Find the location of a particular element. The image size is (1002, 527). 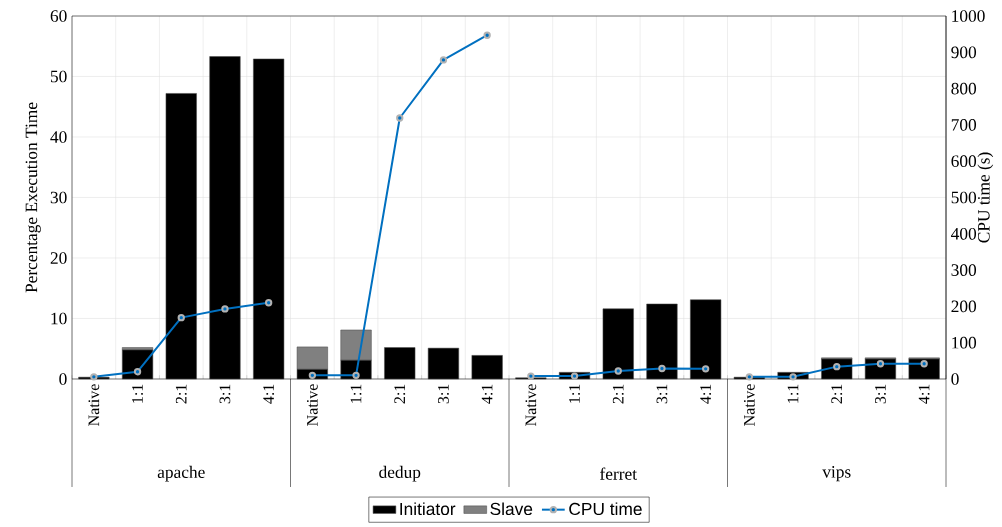

text: ferret is located at coordinates (618, 473).